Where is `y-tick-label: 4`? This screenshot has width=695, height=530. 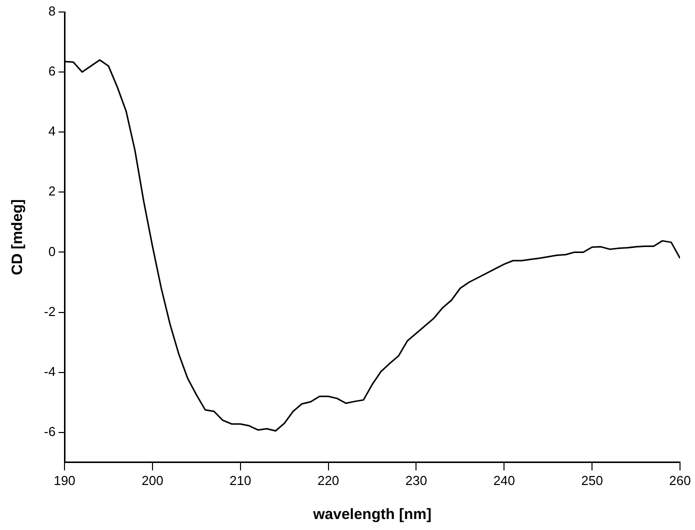 y-tick-label: 4 is located at coordinates (52, 131).